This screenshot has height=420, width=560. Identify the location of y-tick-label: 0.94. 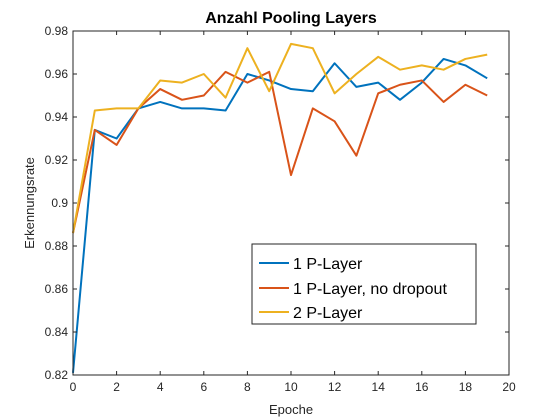
(57, 117).